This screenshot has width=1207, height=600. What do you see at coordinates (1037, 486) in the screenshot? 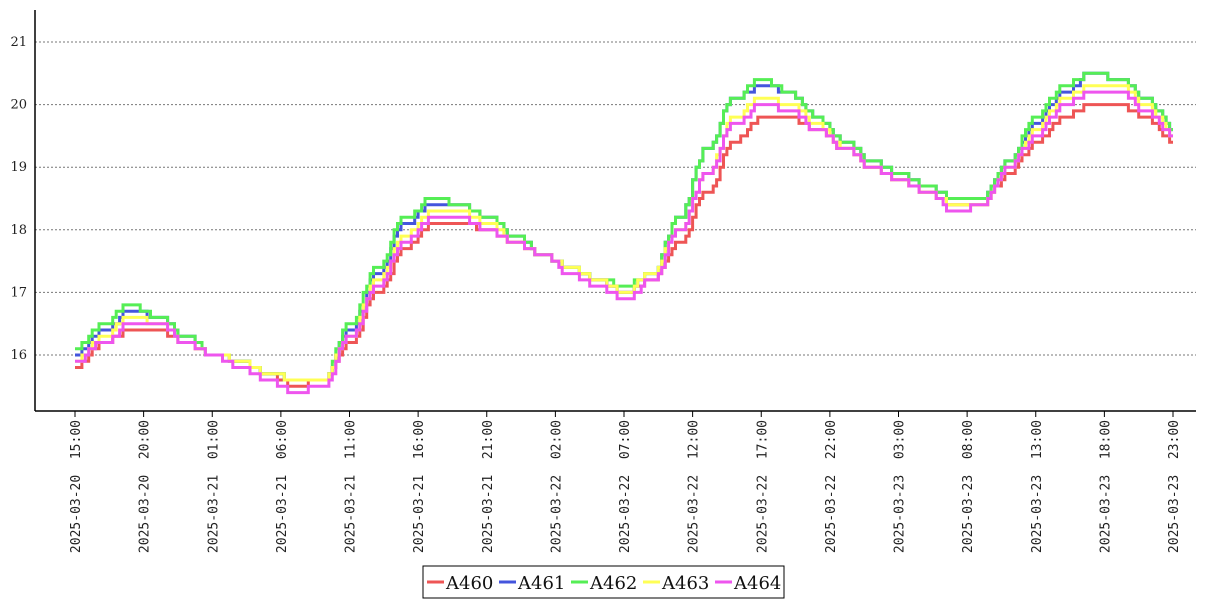
I see `x-tick-label: 2025-03-23 13:00` at bounding box center [1037, 486].